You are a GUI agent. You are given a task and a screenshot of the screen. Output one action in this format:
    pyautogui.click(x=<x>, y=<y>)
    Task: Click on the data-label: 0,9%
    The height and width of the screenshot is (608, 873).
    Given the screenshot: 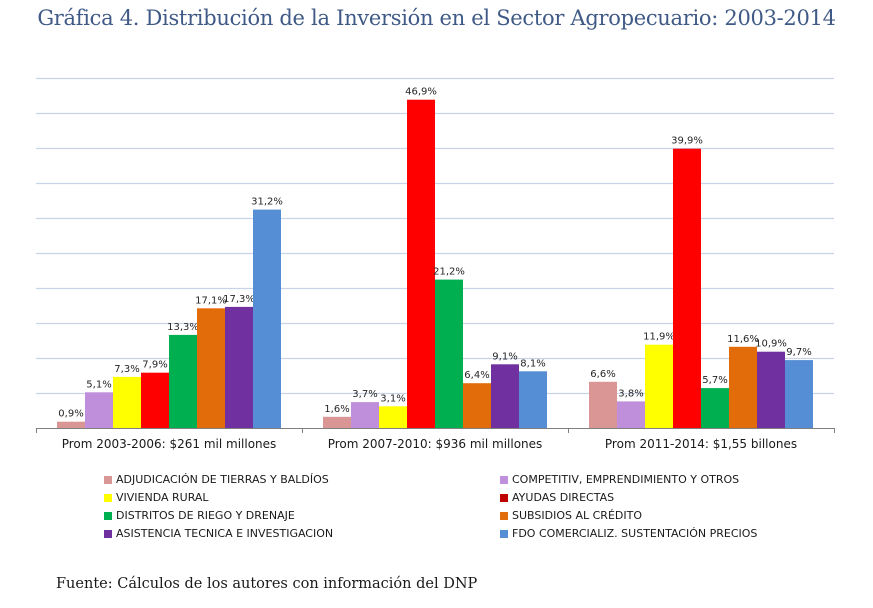 What is the action you would take?
    pyautogui.click(x=70, y=414)
    